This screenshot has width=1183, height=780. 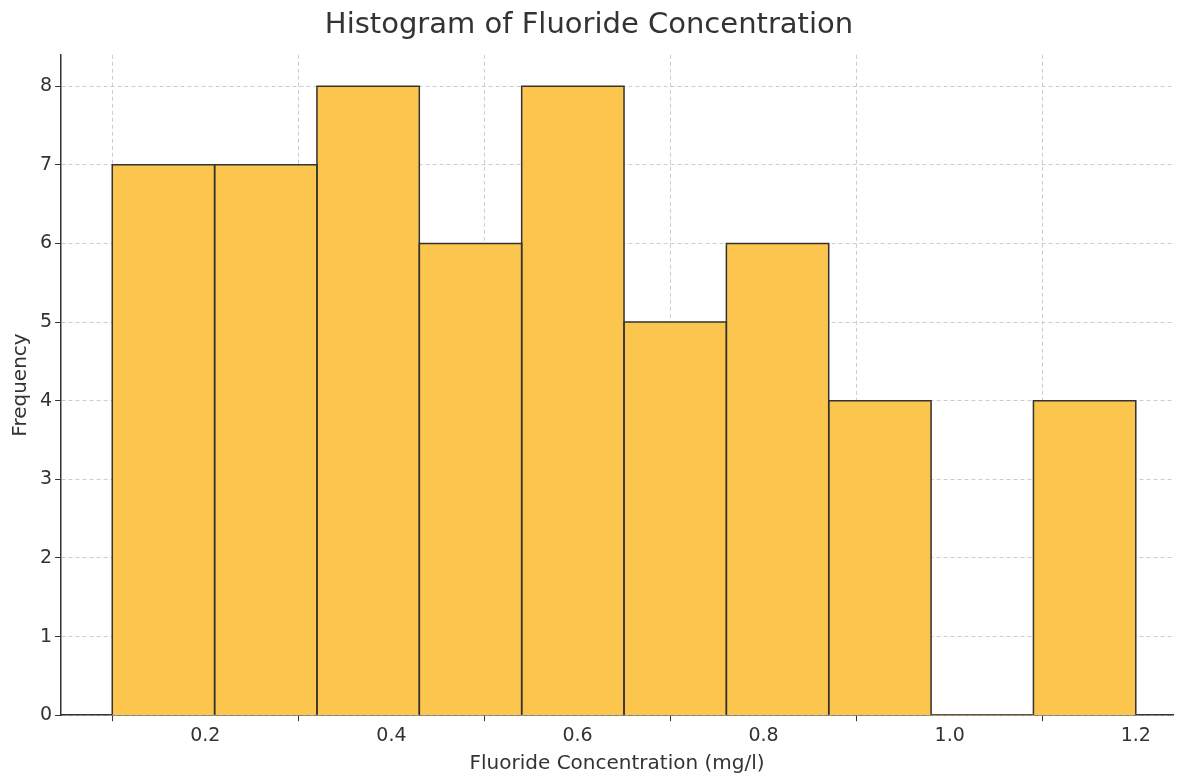 What do you see at coordinates (46, 162) in the screenshot?
I see `y-tick-label: 7` at bounding box center [46, 162].